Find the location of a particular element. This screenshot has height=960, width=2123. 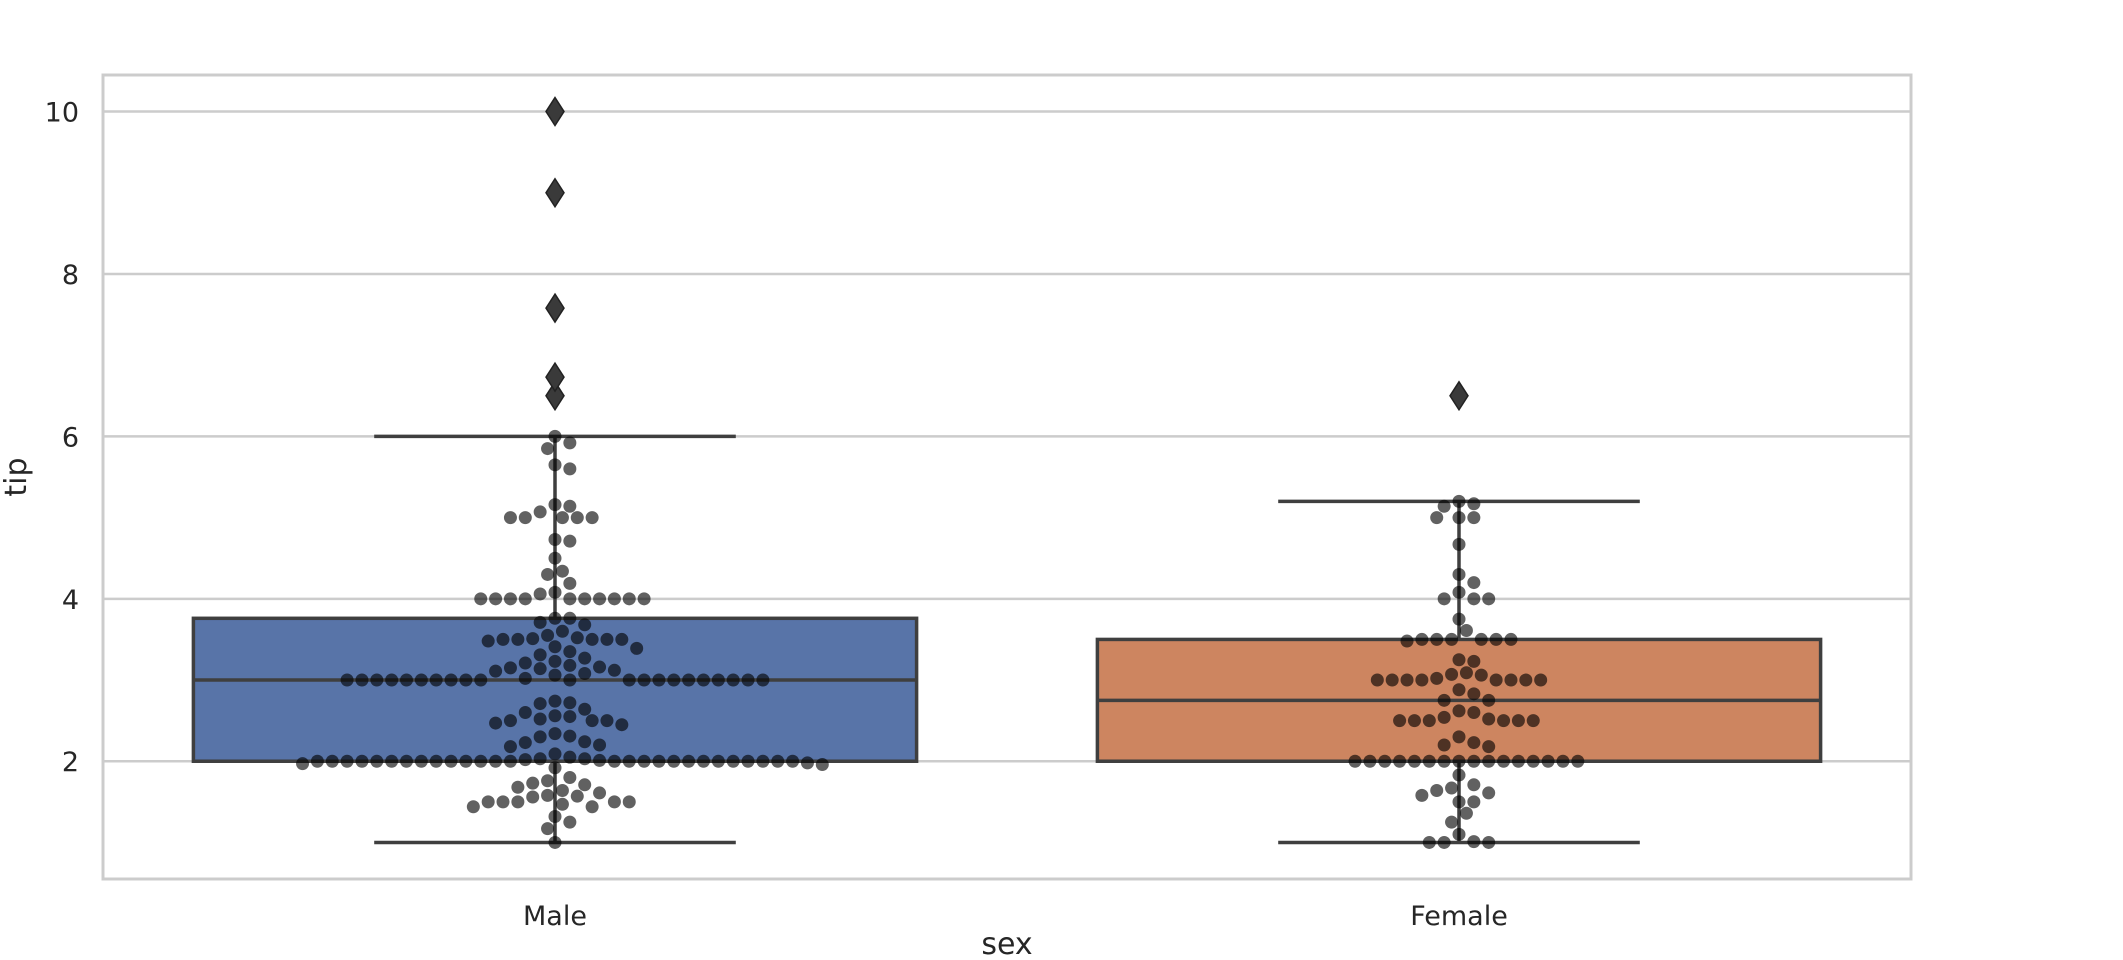

y-tick-label: 4 is located at coordinates (70, 600).